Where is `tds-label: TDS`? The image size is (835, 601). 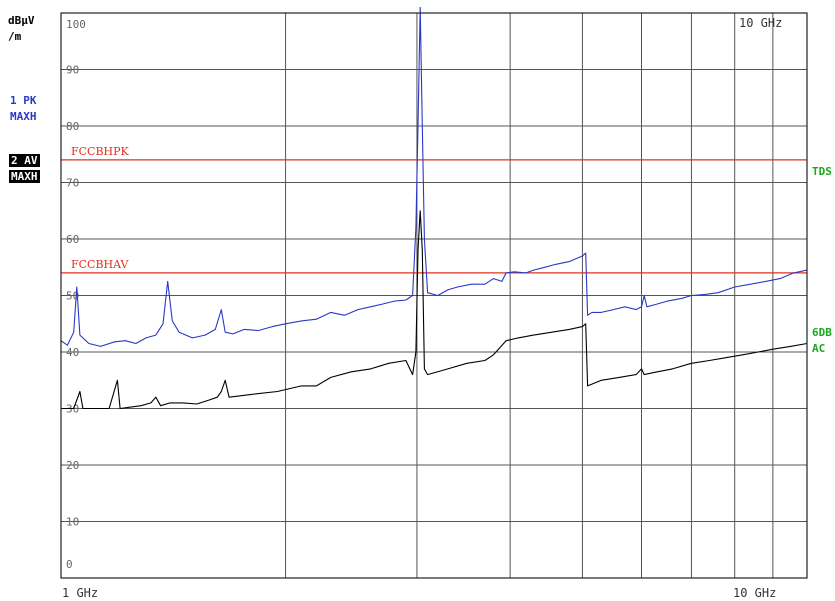 tds-label: TDS is located at coordinates (822, 171).